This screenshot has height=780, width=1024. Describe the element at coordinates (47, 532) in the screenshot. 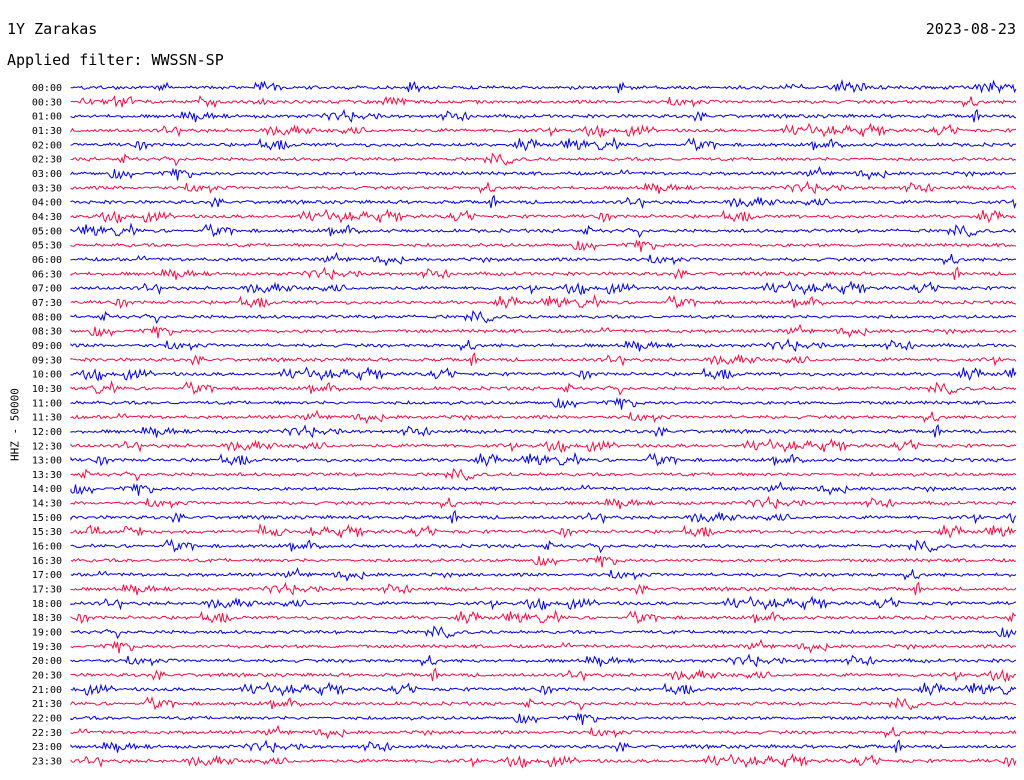

I see `time-row-label: 15:30` at that location.